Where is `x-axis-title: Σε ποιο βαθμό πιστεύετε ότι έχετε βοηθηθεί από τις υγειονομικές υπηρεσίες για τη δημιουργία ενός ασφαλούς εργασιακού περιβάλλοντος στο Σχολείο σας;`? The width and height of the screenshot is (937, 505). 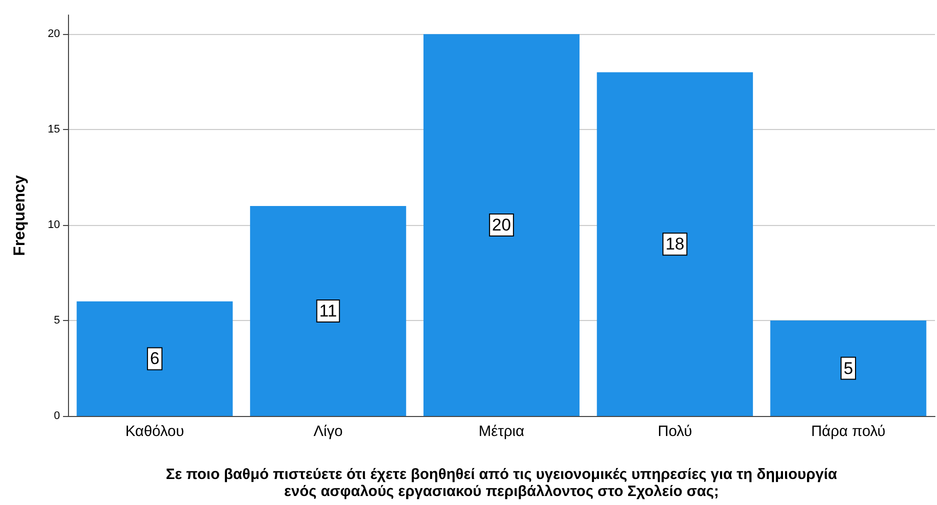
x-axis-title: Σε ποιο βαθμό πιστεύετε ότι έχετε βοηθηθεί από τις υγειονομικές υπηρεσίες για τη δημιουργία ενός ασφαλούς εργασιακού περιβάλλοντος στο Σχολείο σας; is located at coordinates (502, 483).